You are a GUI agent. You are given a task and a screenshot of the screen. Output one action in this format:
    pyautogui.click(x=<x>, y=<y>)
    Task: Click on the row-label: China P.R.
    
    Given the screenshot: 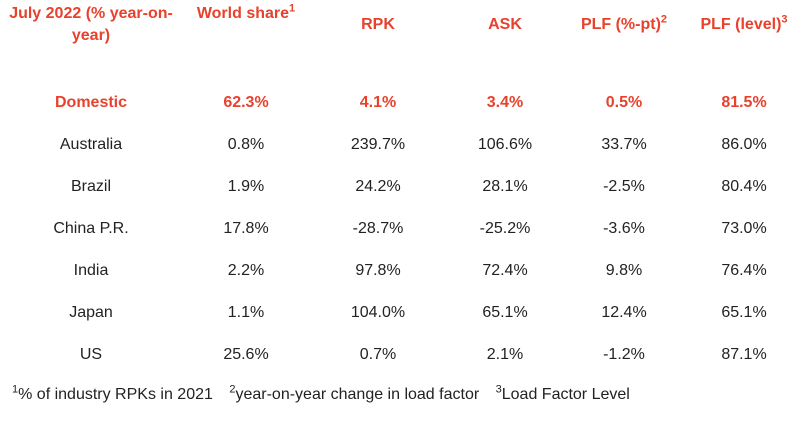 What is the action you would take?
    pyautogui.click(x=91, y=228)
    